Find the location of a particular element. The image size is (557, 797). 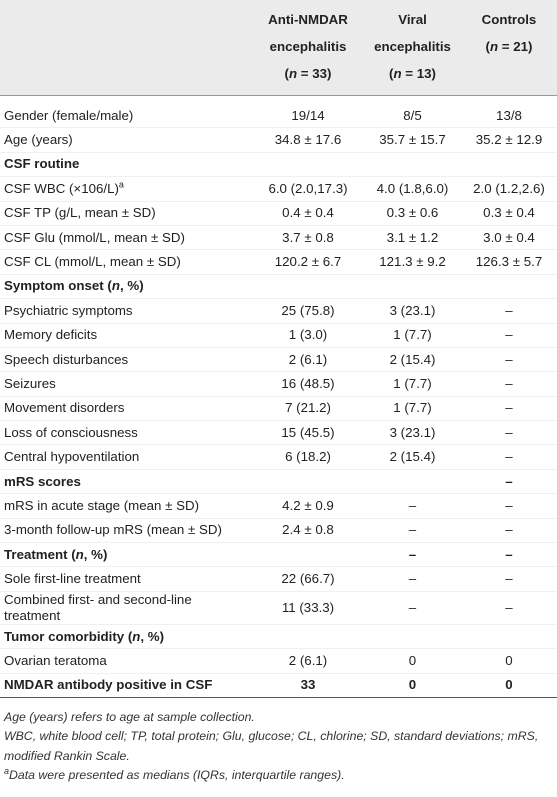

label-text: Movement disorders is located at coordinates (64, 408).